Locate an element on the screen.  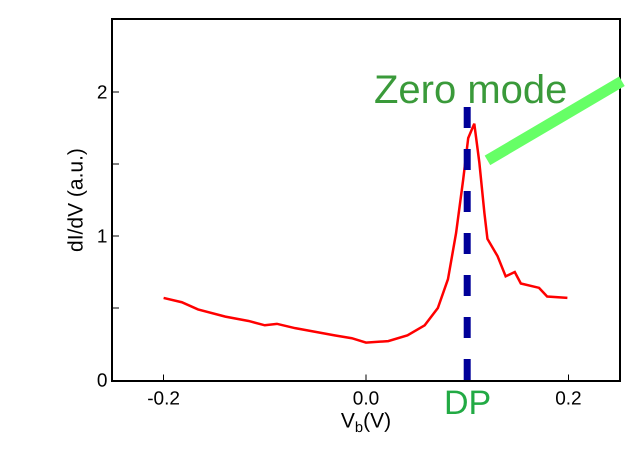
y-tick-label: 0 is located at coordinates (102, 381).